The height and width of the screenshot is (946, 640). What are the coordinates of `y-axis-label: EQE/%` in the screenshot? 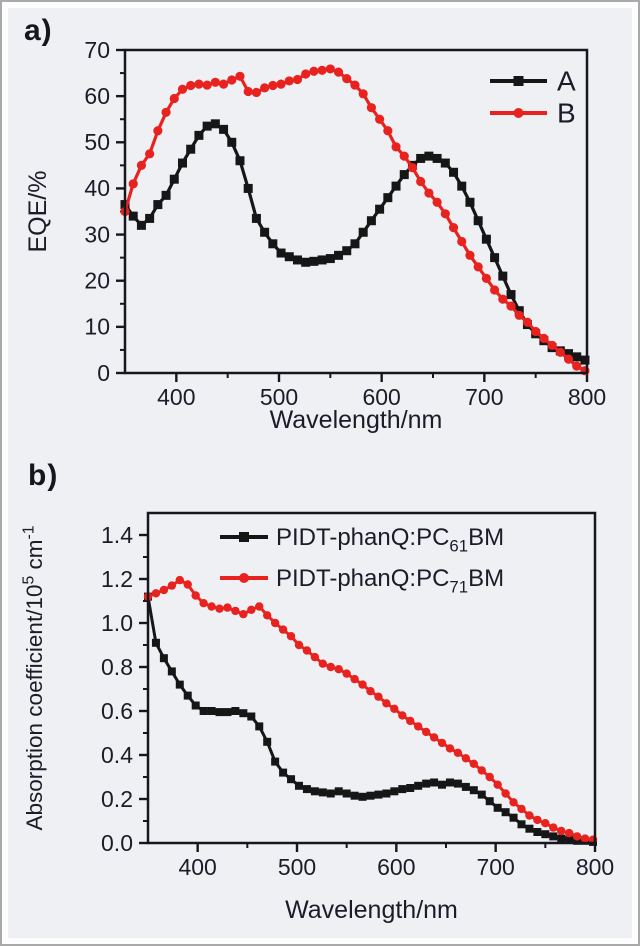 It's located at (38, 212).